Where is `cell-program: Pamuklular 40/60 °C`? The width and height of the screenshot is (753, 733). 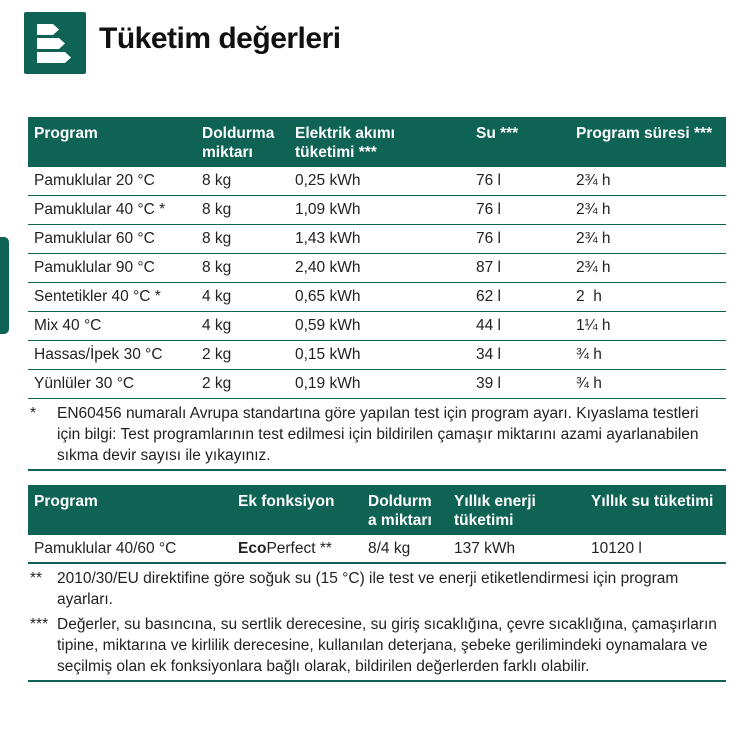
cell-program: Pamuklular 40/60 °C is located at coordinates (105, 548).